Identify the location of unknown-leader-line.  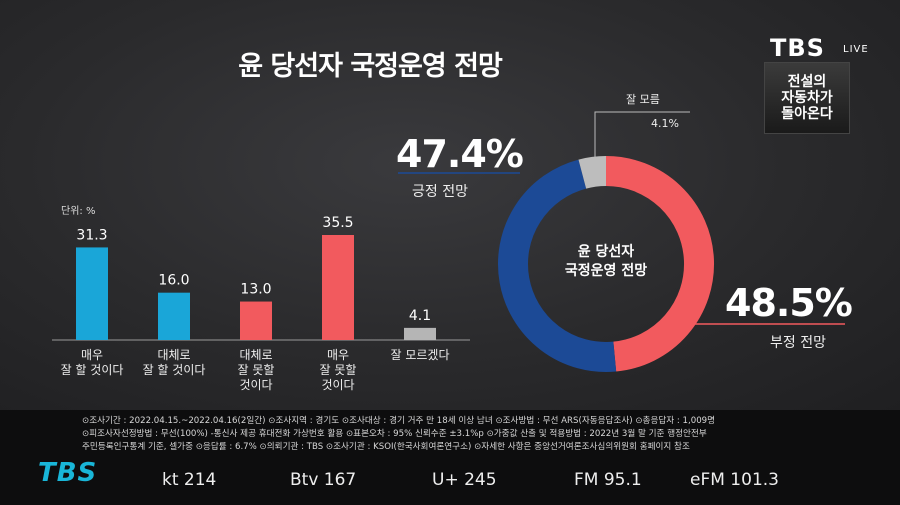
(642, 134).